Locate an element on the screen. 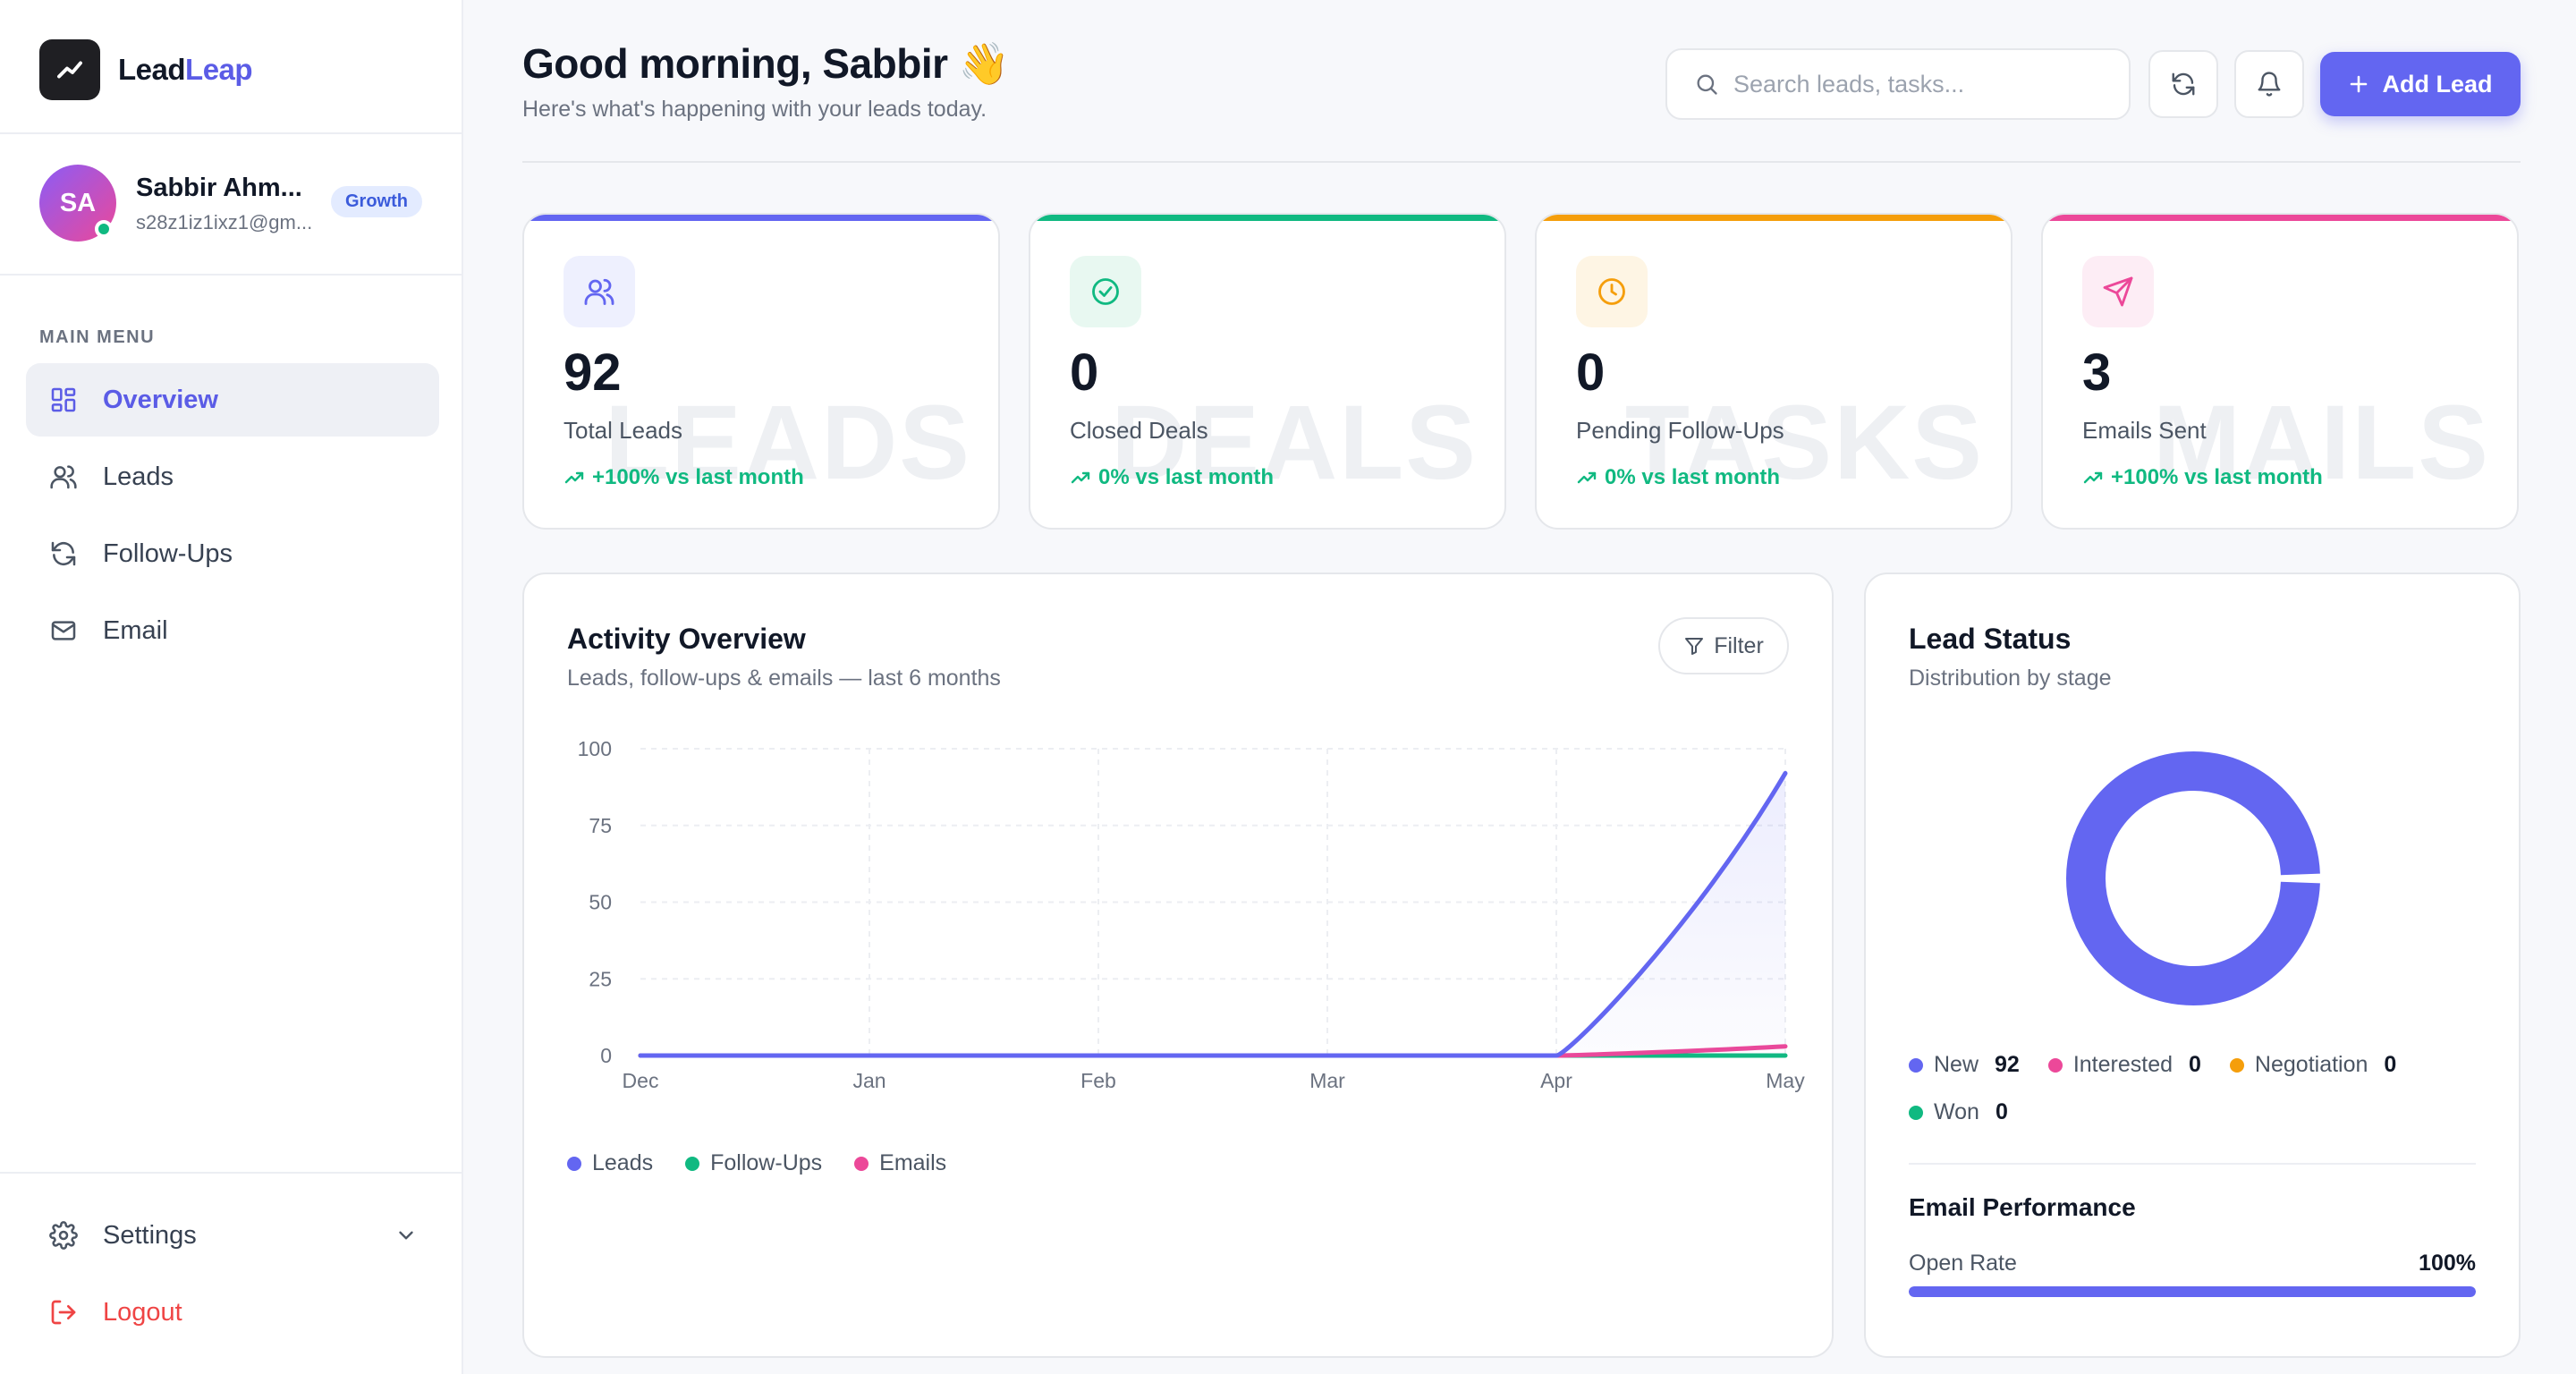 This screenshot has width=2576, height=1374. stat-value: 92 is located at coordinates (593, 373).